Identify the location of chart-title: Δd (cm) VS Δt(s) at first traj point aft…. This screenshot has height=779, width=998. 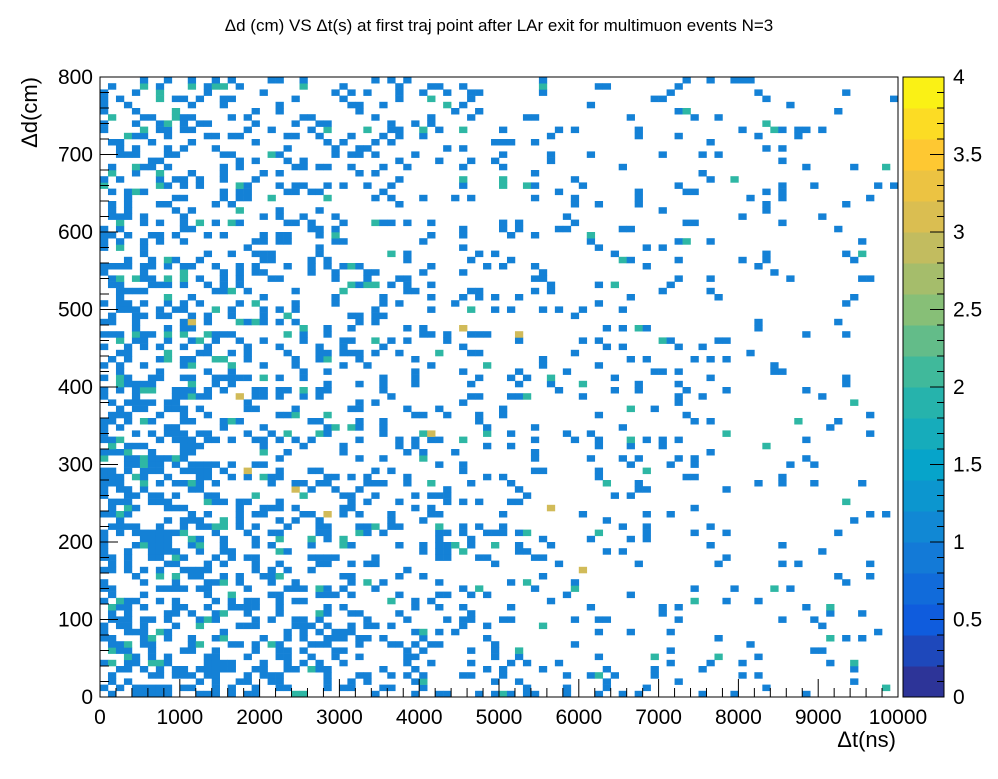
(499, 25).